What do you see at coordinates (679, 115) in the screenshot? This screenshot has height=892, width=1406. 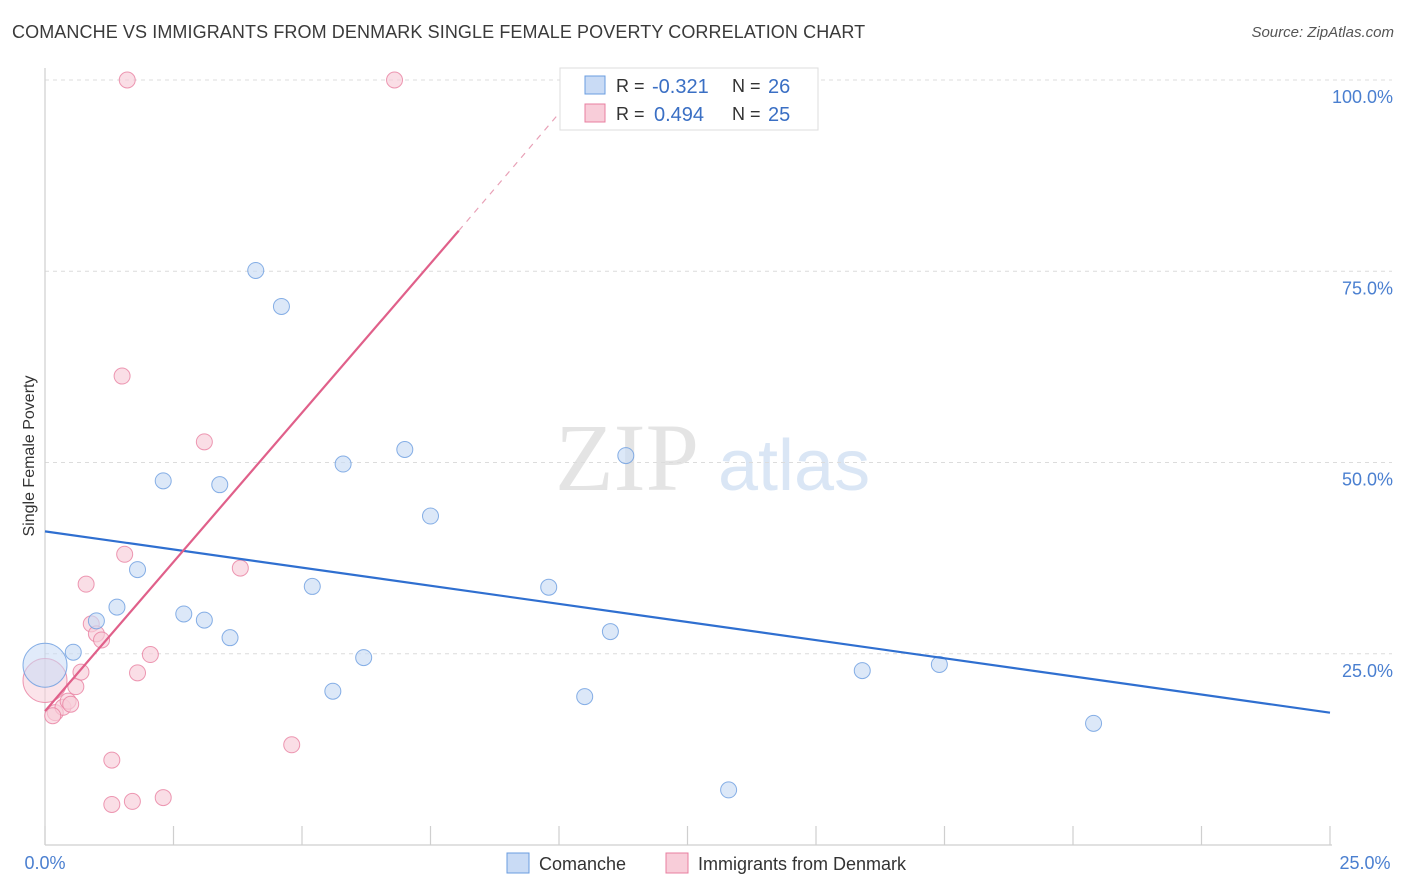 I see `legend-r-value-denmark: 0.494` at bounding box center [679, 115].